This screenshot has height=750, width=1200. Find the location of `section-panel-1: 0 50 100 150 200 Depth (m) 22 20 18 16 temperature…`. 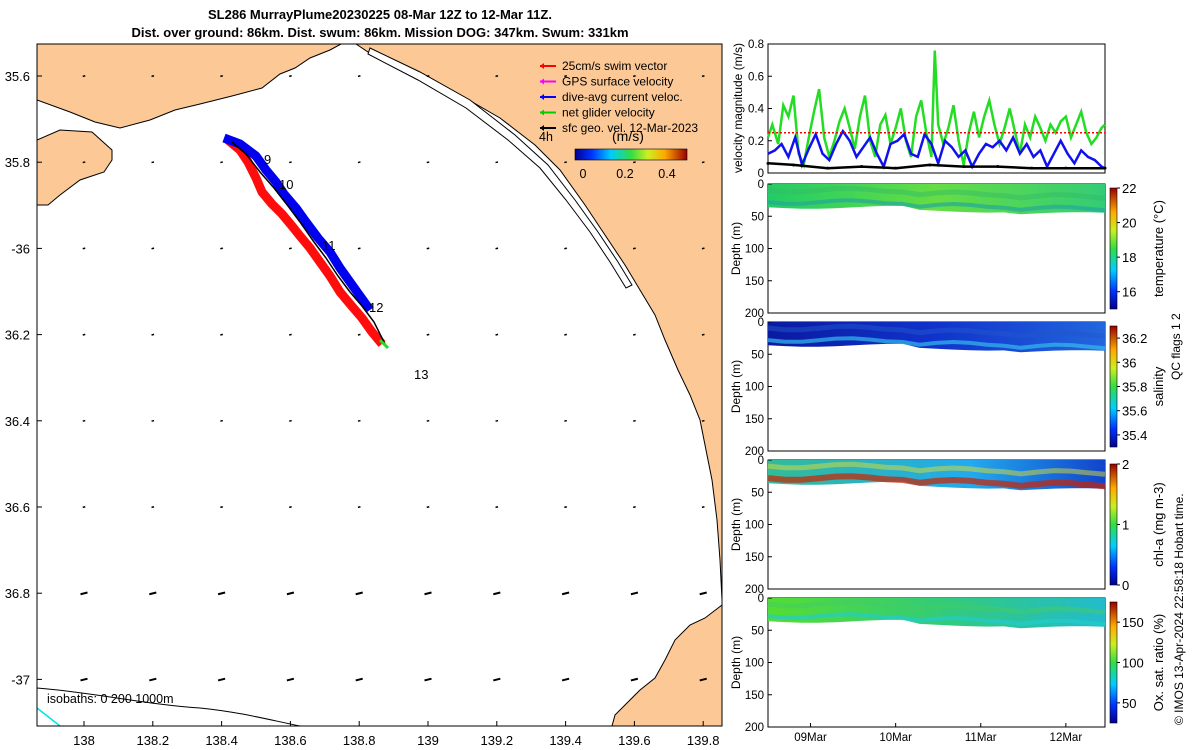

section-panel-1: 0 50 100 150 200 Depth (m) 22 20 18 16 temperature… is located at coordinates (947, 249).